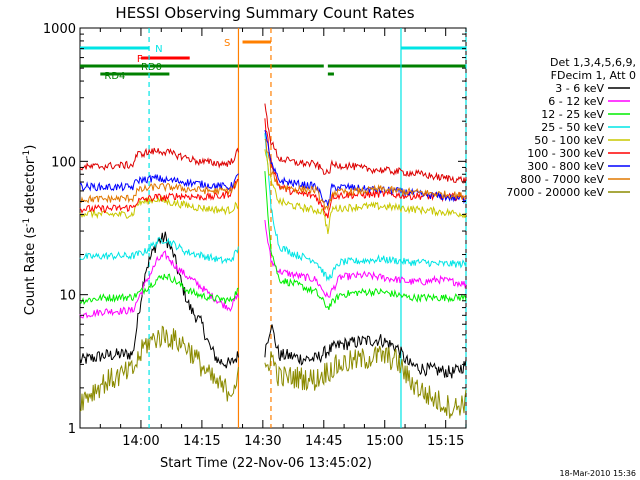  Describe the element at coordinates (227, 43) in the screenshot. I see `flag-label-s: S` at that location.